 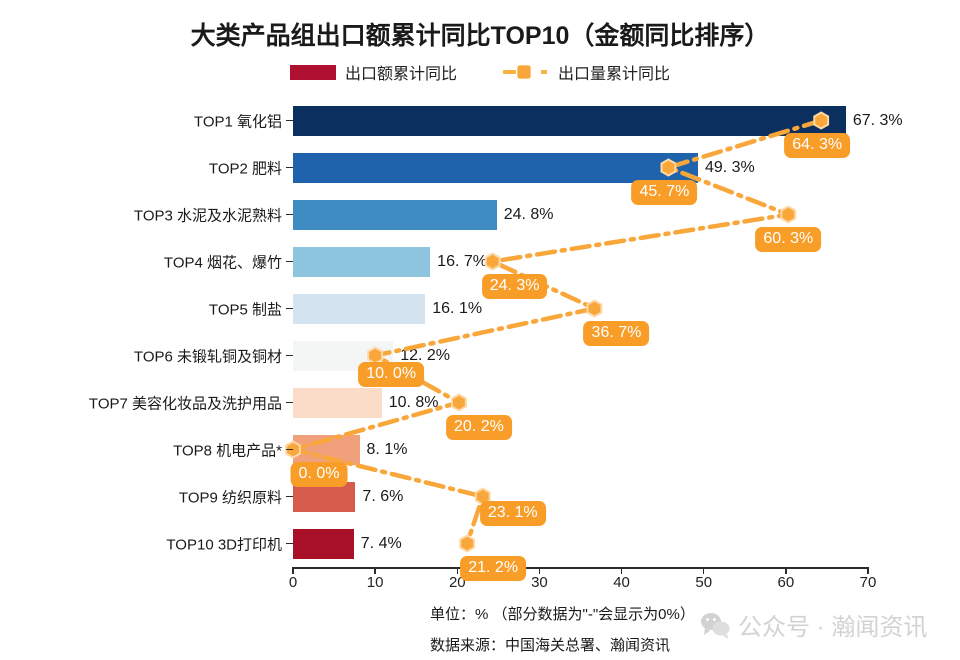 I want to click on x-axis-tick-label-5: 50, so click(x=704, y=582).